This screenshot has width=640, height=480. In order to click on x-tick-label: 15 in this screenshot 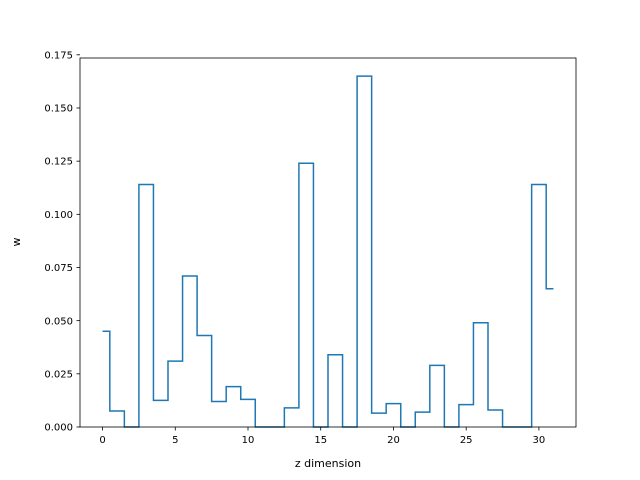, I will do `click(320, 440)`.